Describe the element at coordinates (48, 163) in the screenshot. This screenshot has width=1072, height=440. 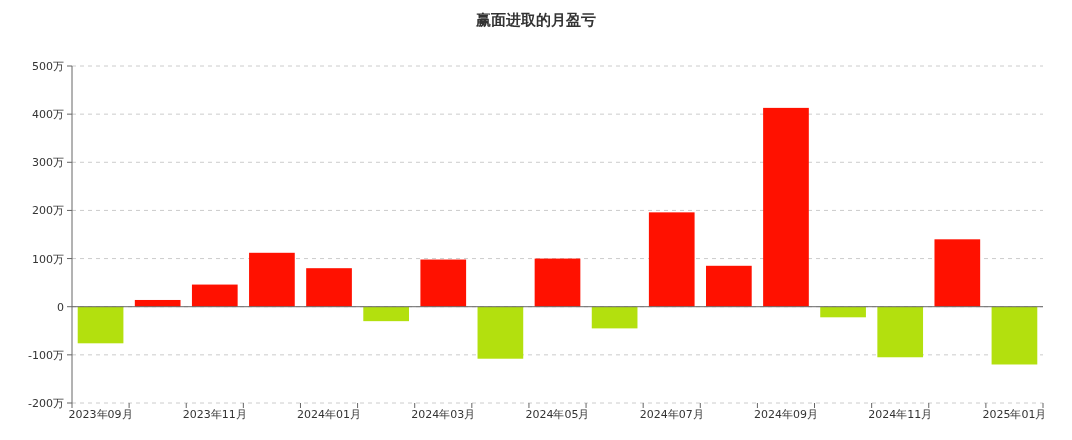
I see `y-tick-label: 300万` at that location.